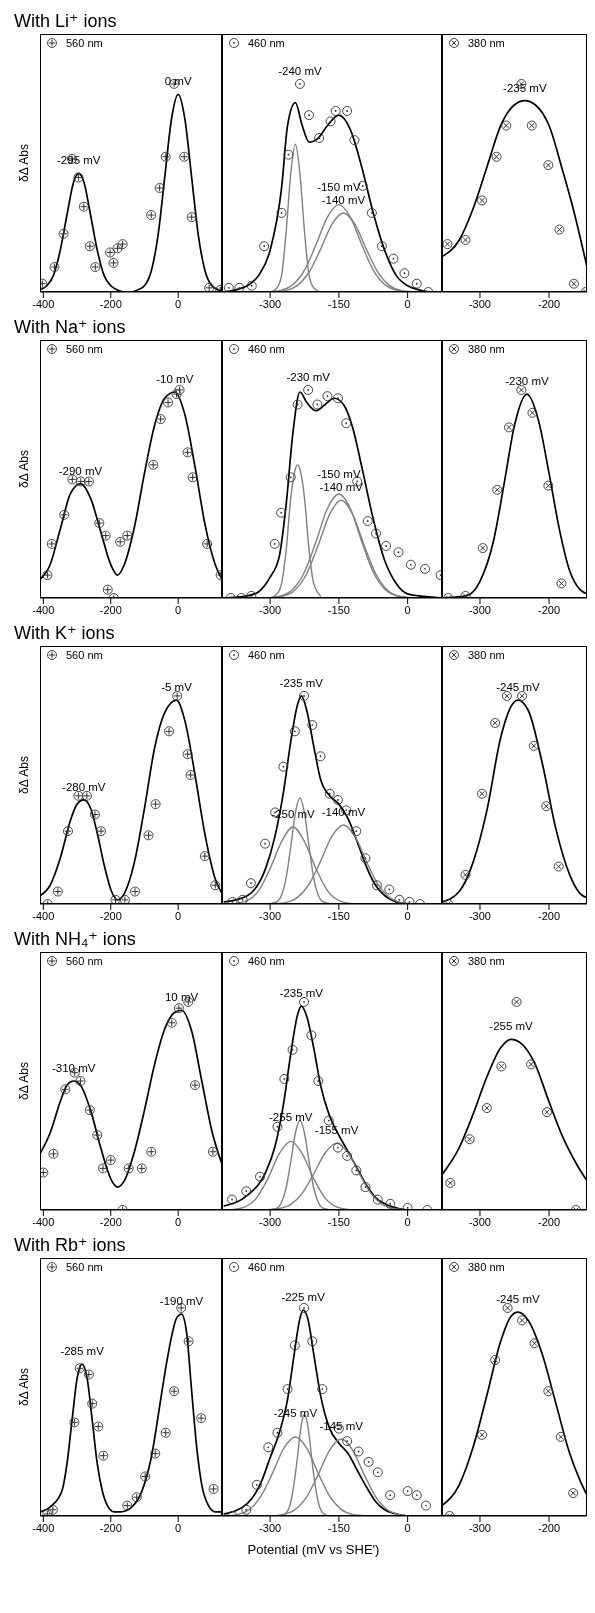  Describe the element at coordinates (82, 1352) in the screenshot. I see `annotation: -285 mV` at that location.